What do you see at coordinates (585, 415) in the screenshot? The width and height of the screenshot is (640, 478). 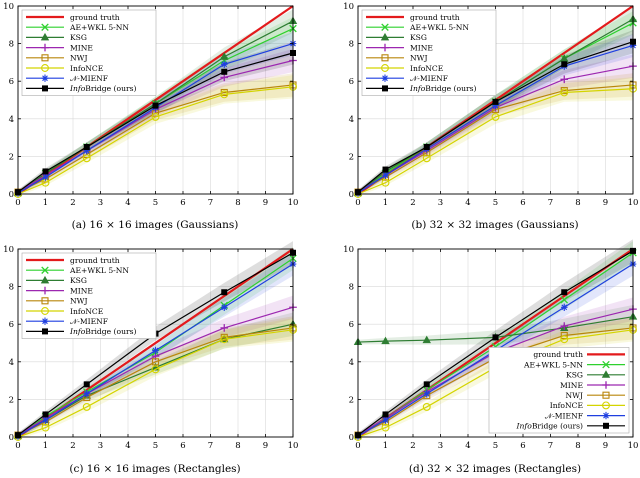 I see `legend-entry-mienf: 𝒩-MIENF` at bounding box center [585, 415].